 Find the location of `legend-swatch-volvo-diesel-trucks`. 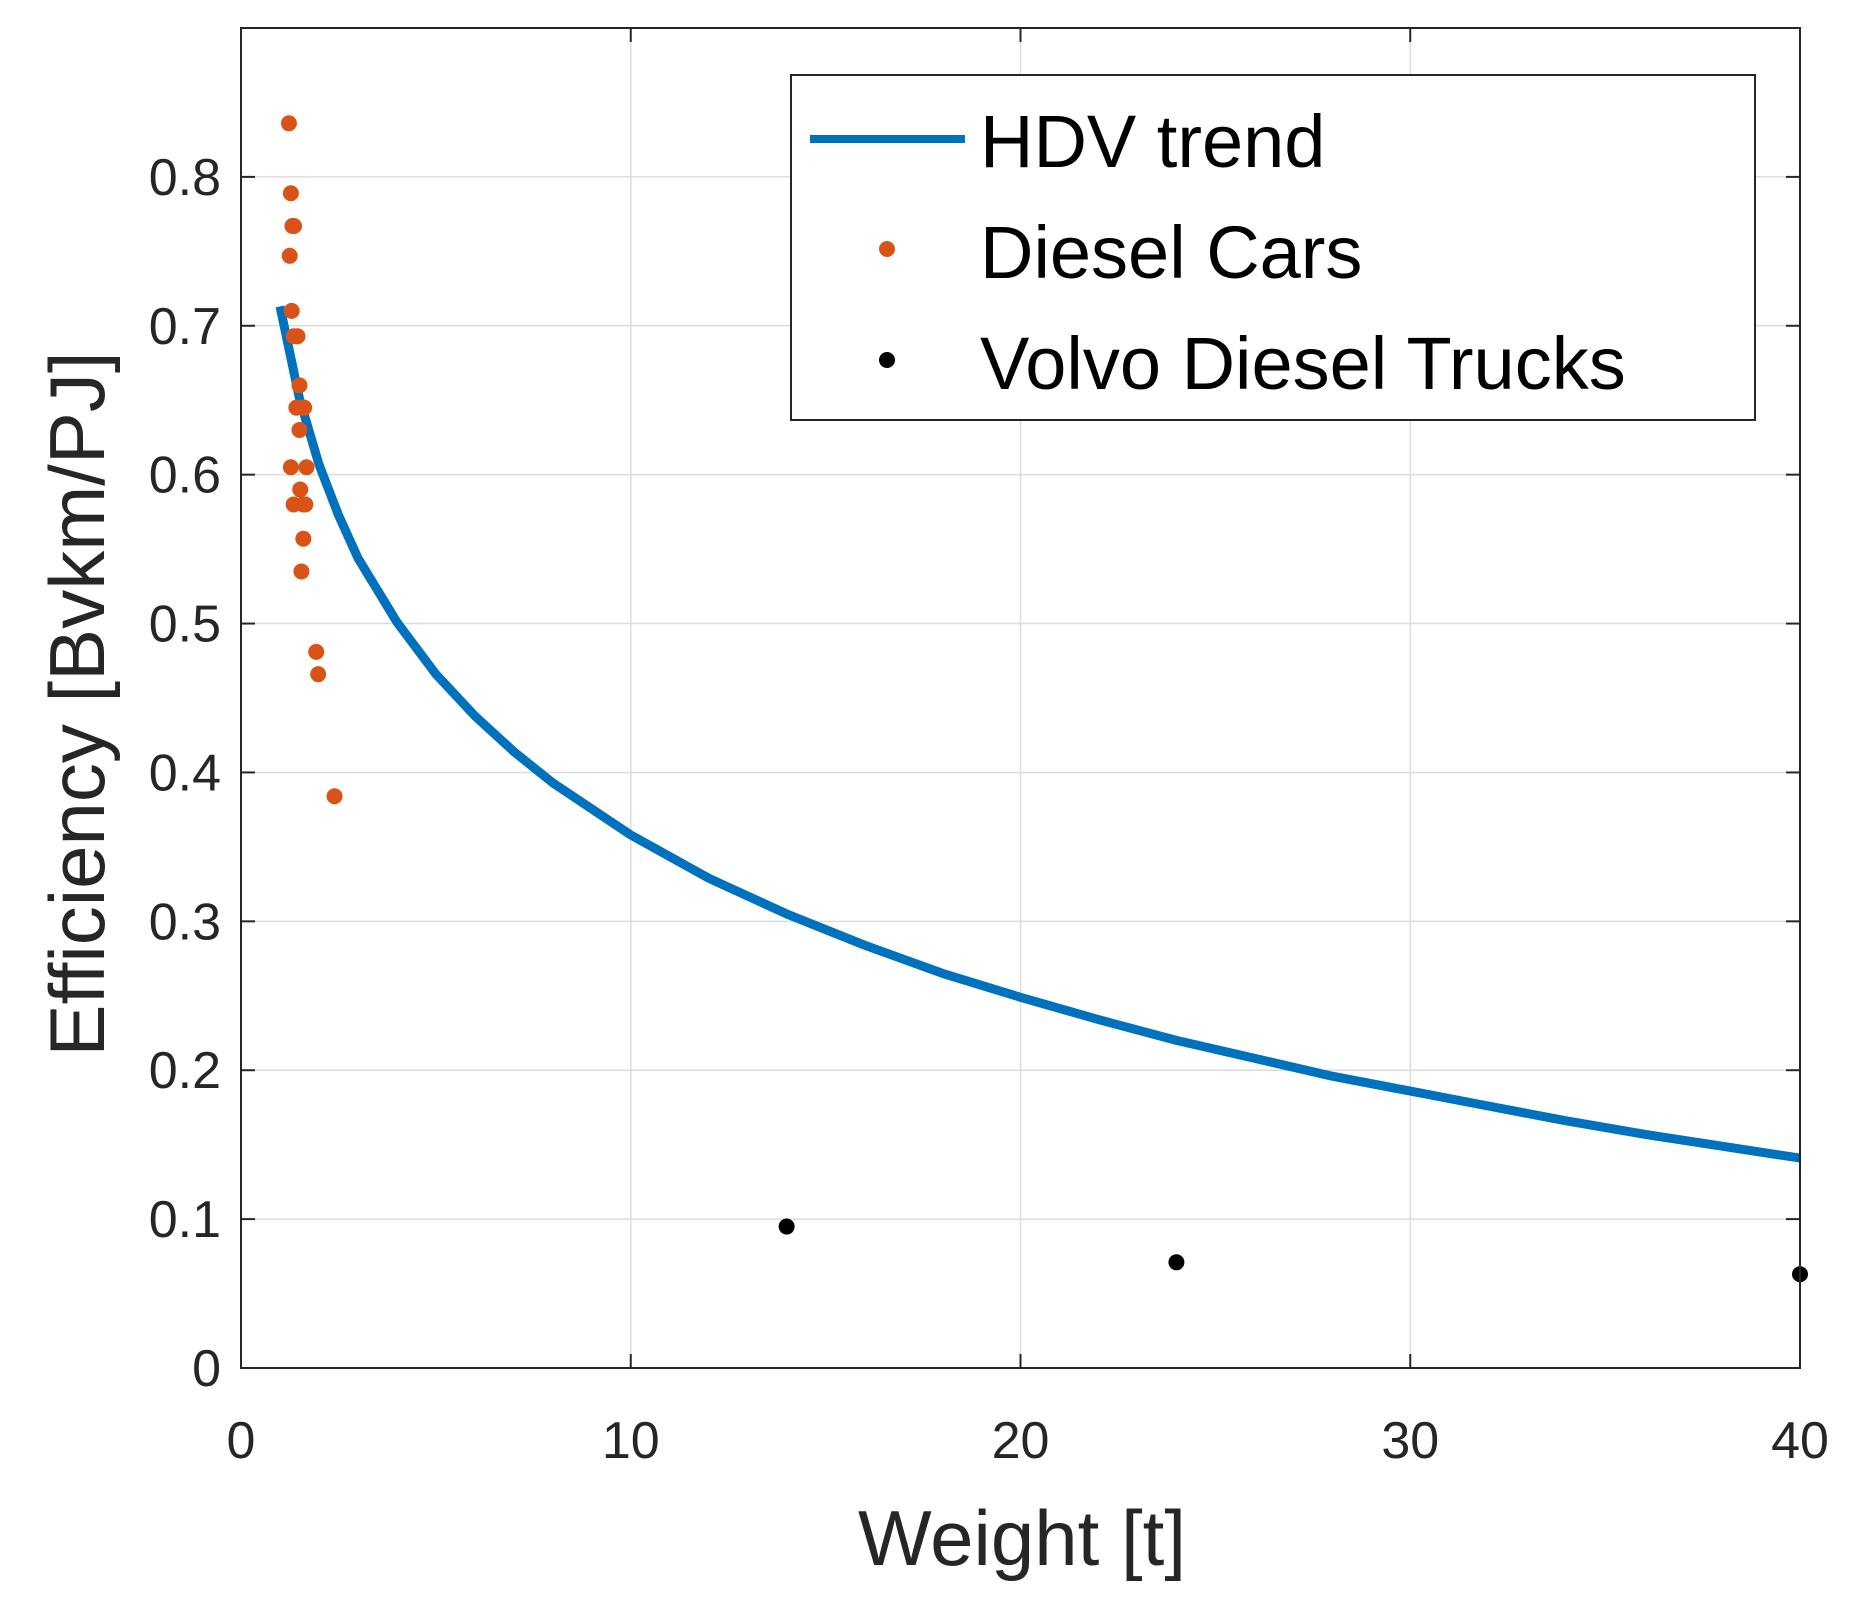

legend-swatch-volvo-diesel-trucks is located at coordinates (887, 360).